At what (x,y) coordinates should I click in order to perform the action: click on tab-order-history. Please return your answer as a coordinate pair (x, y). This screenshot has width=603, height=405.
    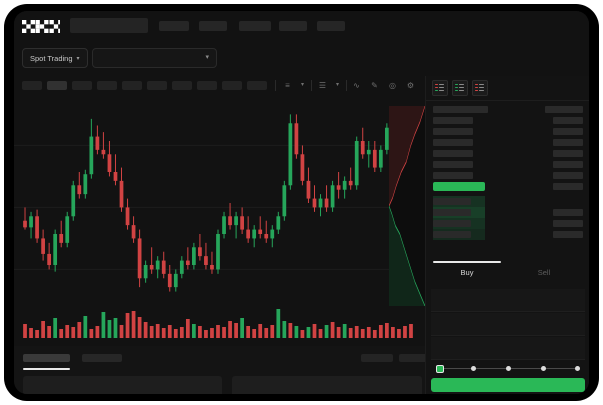
    Looking at the image, I should click on (102, 358).